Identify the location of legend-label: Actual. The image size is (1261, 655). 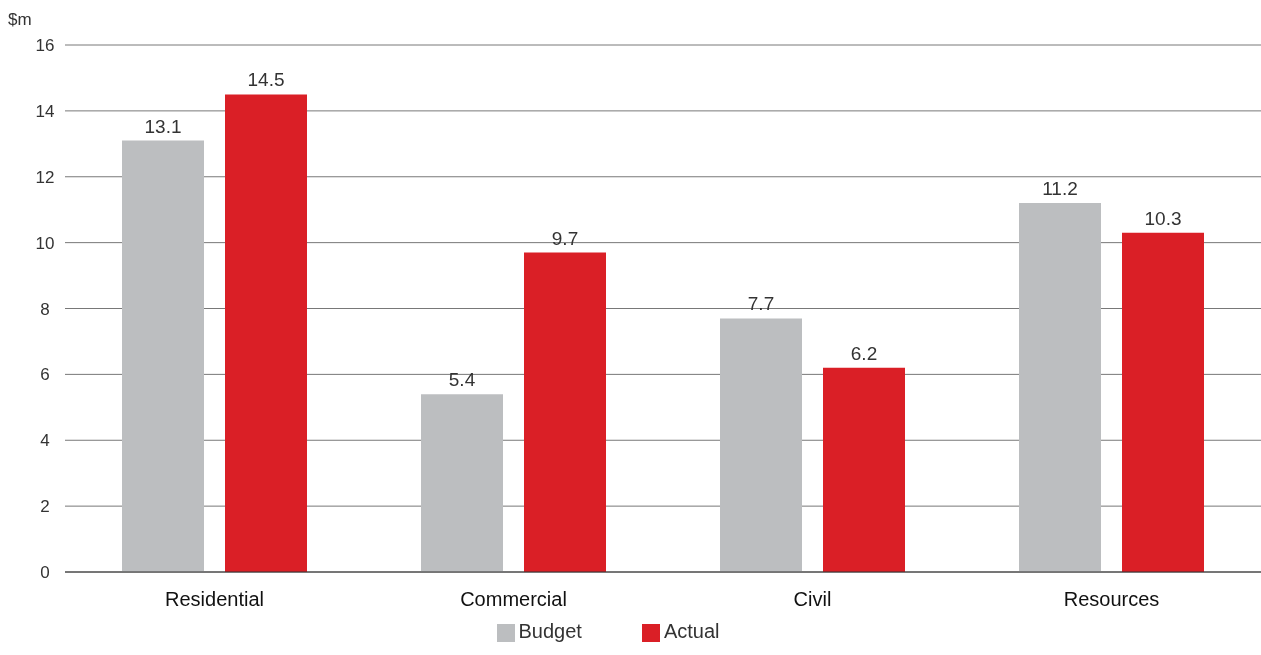
(691, 631).